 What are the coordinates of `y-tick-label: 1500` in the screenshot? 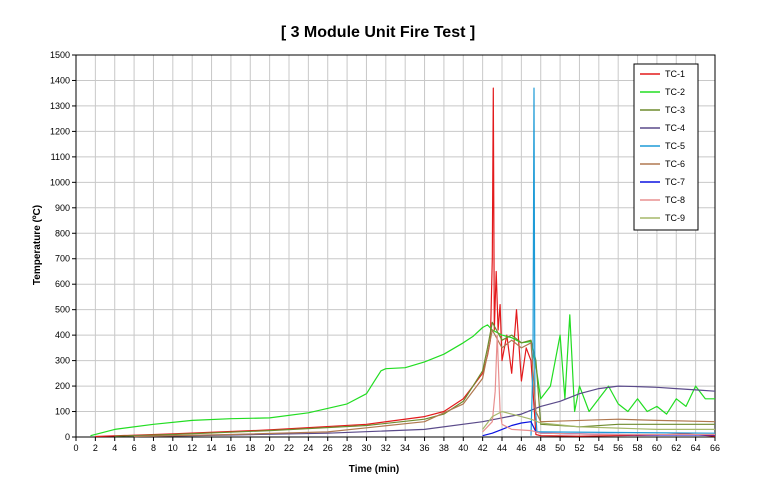 It's located at (60, 55).